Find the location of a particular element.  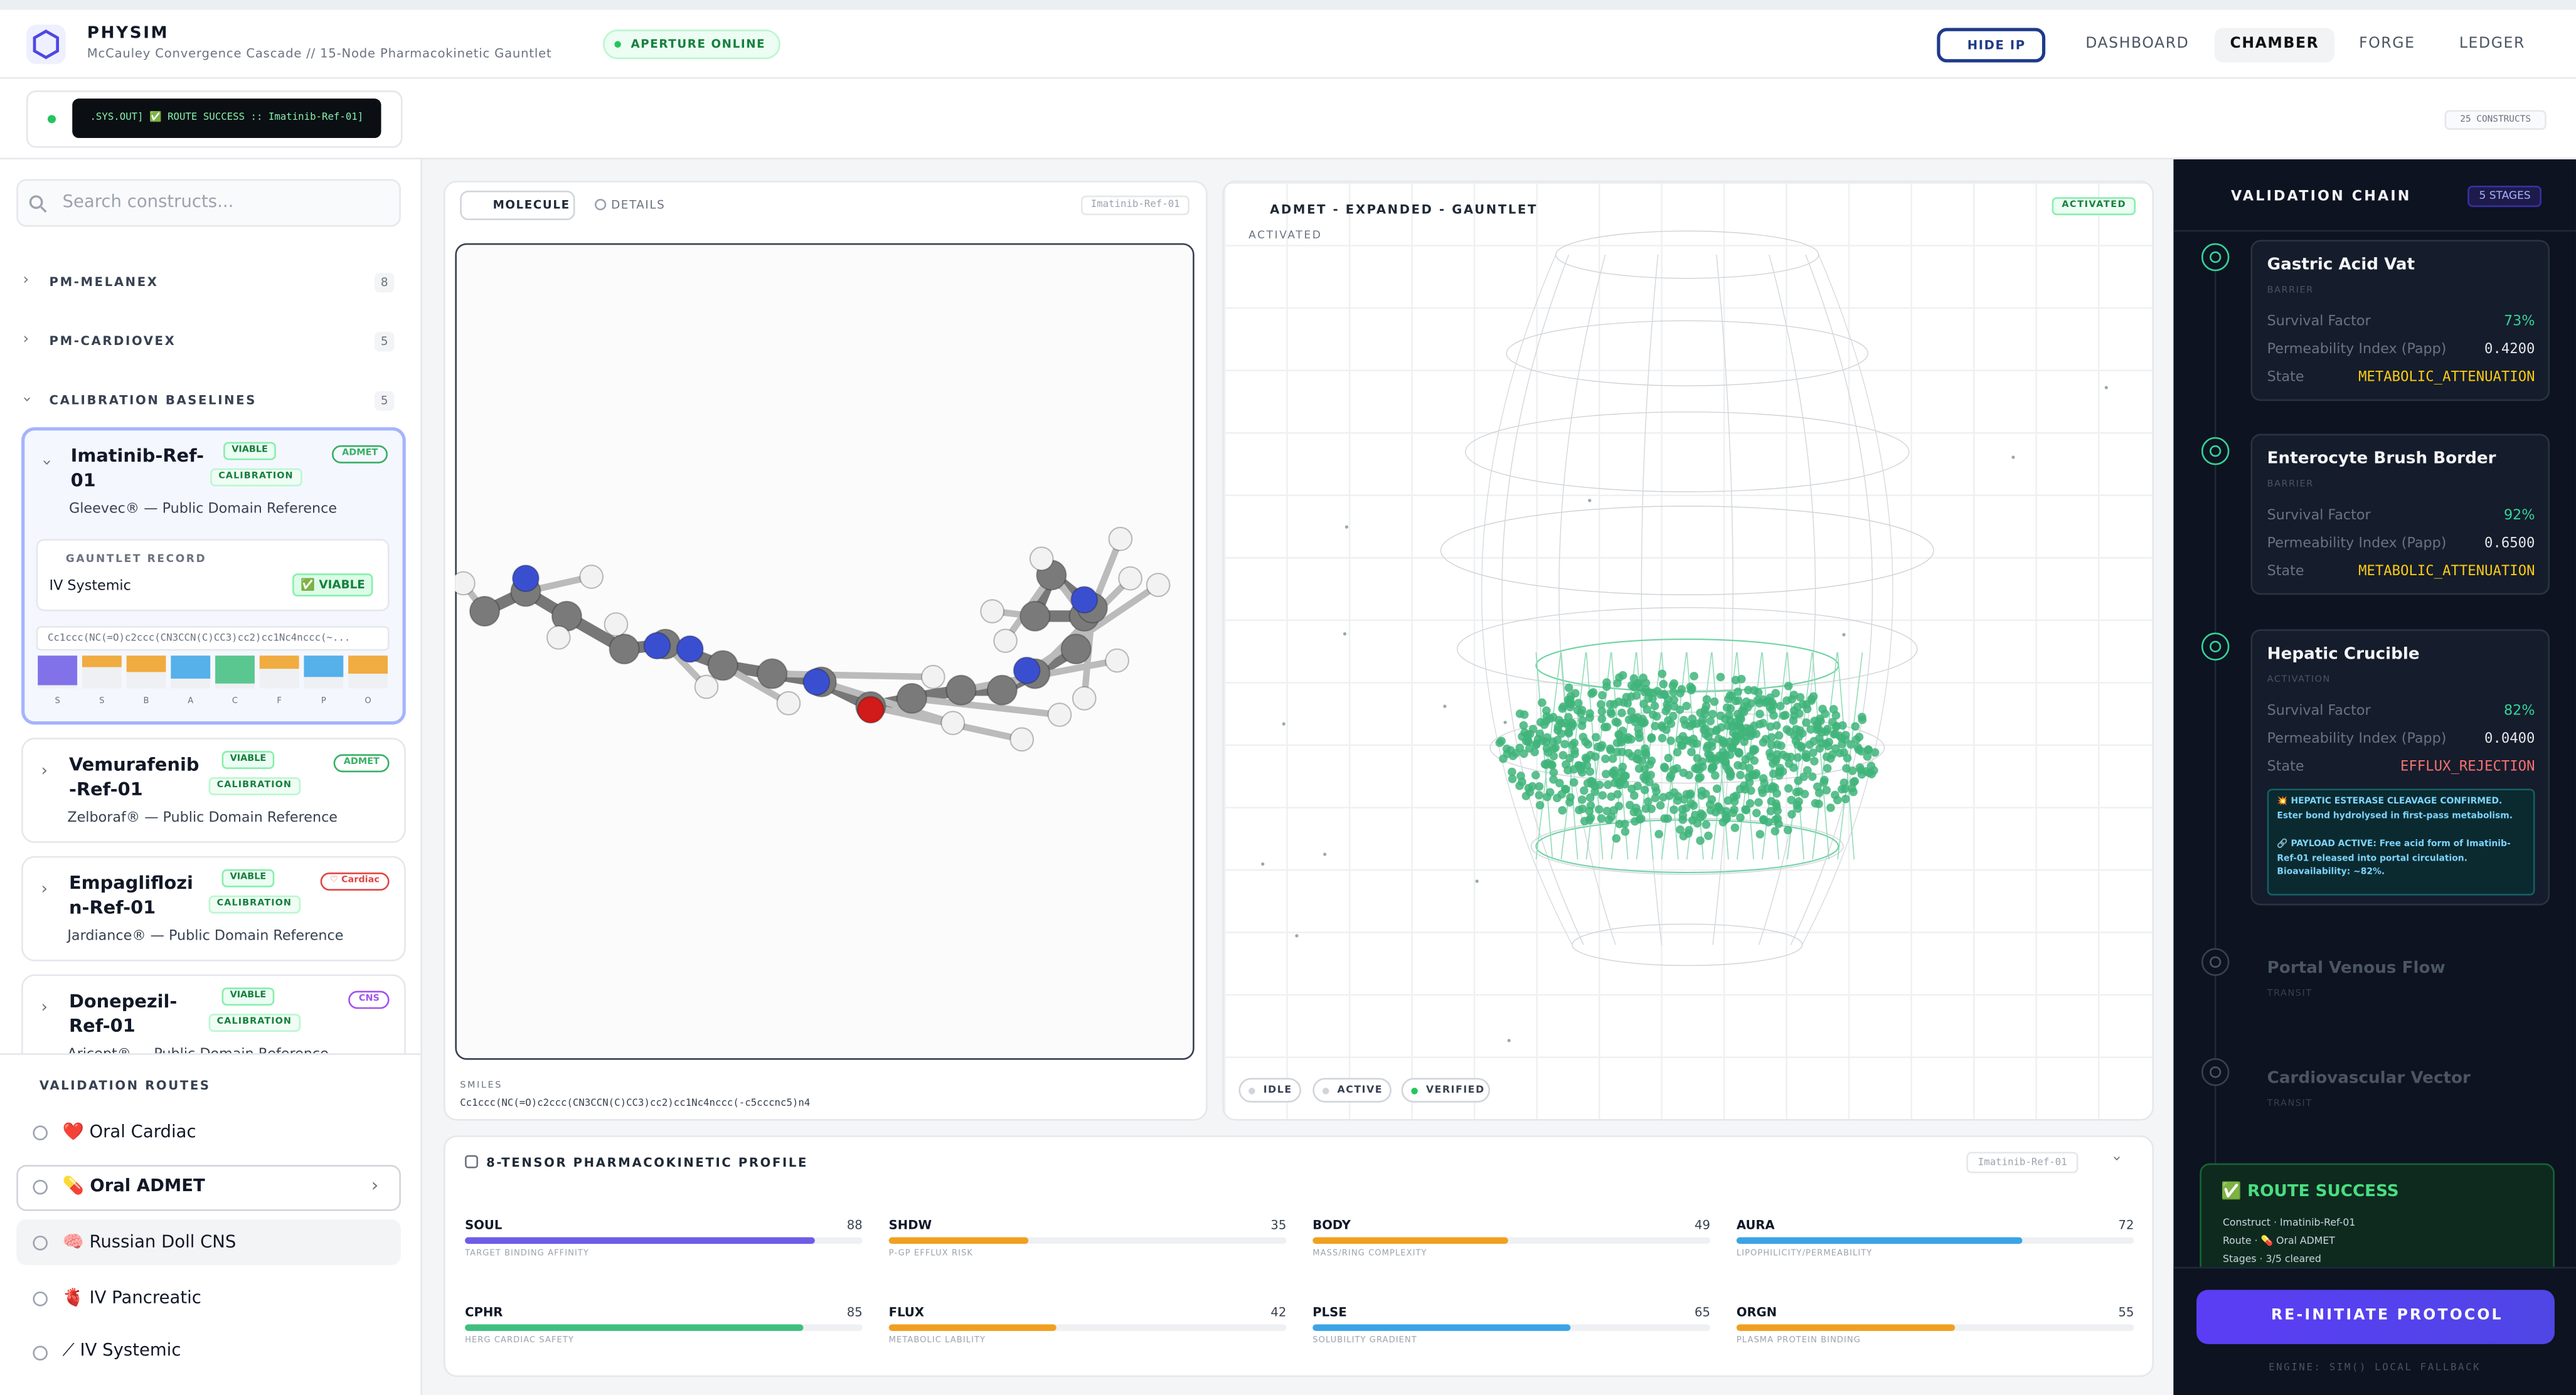

nav-item: DASHBOARD is located at coordinates (2137, 44).